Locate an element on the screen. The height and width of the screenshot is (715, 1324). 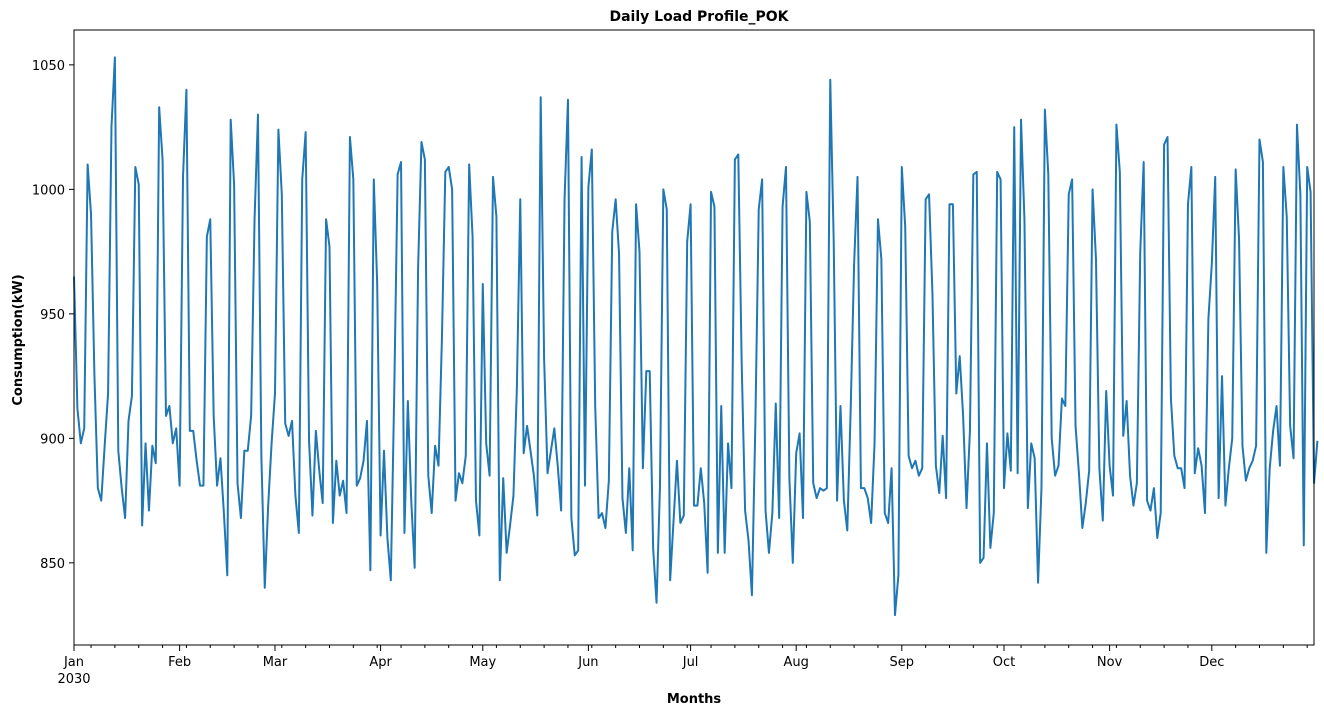
y-axis: 850 900 950 1000 1050 is located at coordinates (53, 315).